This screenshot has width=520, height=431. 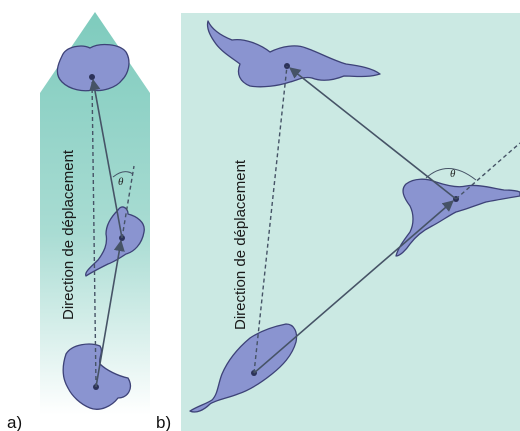 What do you see at coordinates (14, 422) in the screenshot?
I see `panel-a-label: a)` at bounding box center [14, 422].